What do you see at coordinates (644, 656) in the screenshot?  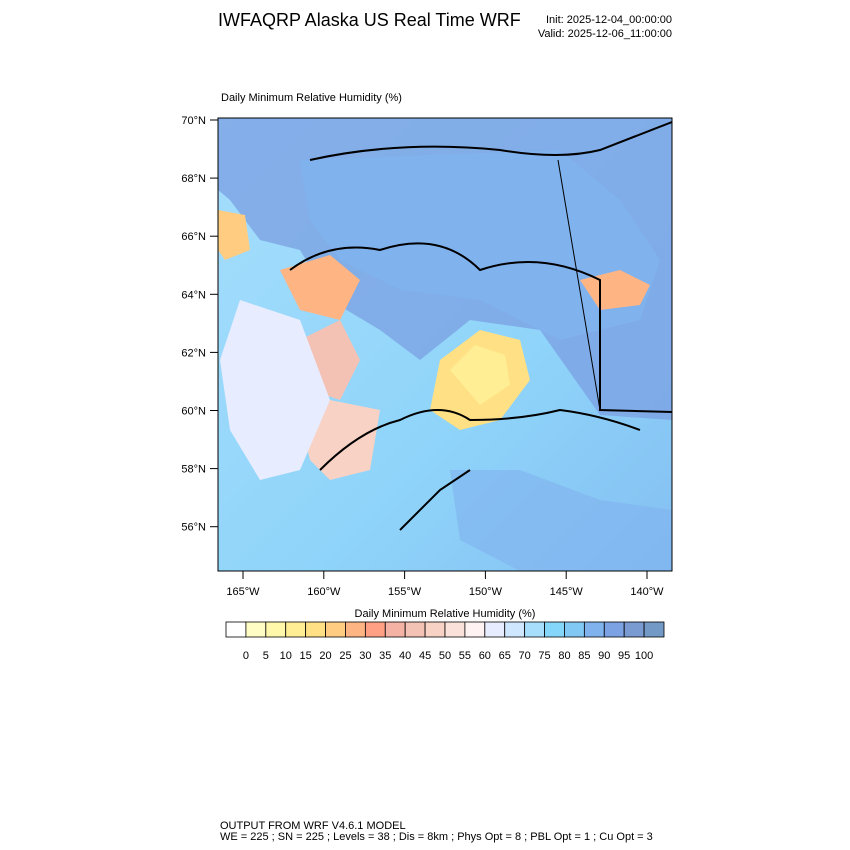 I see `colorbar-label: 100` at bounding box center [644, 656].